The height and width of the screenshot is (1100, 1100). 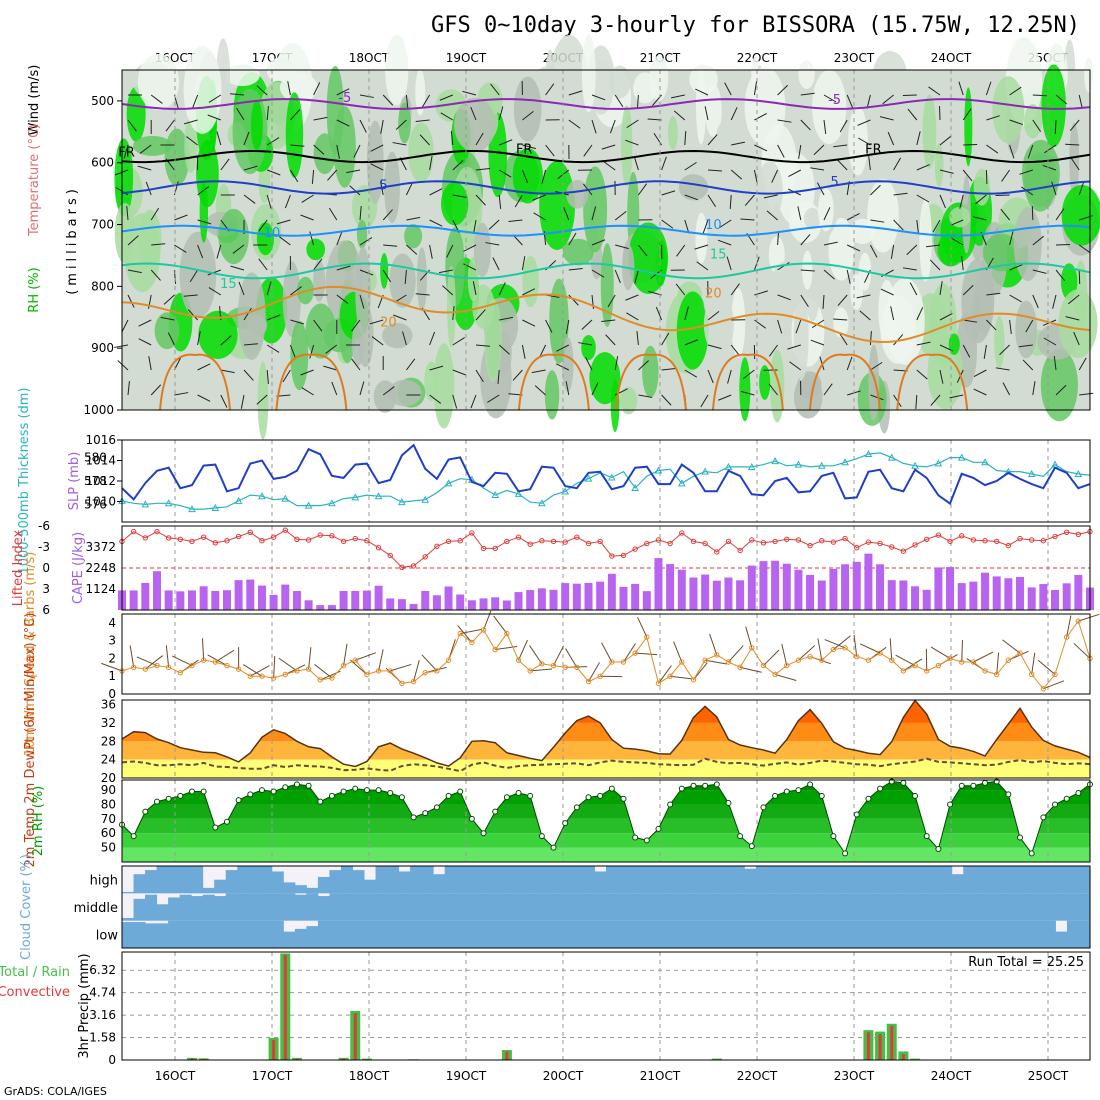 What do you see at coordinates (102, 163) in the screenshot?
I see `pressure-tick-label: 600` at bounding box center [102, 163].